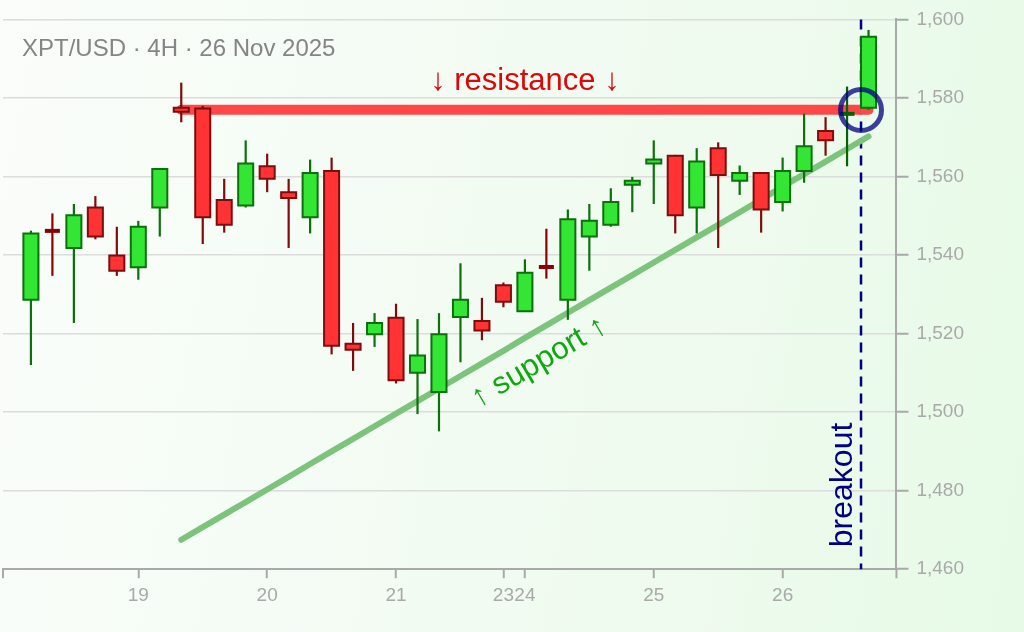 The width and height of the screenshot is (1024, 632). What do you see at coordinates (525, 80) in the screenshot?
I see `series-label: ↓ resistance ↓` at bounding box center [525, 80].